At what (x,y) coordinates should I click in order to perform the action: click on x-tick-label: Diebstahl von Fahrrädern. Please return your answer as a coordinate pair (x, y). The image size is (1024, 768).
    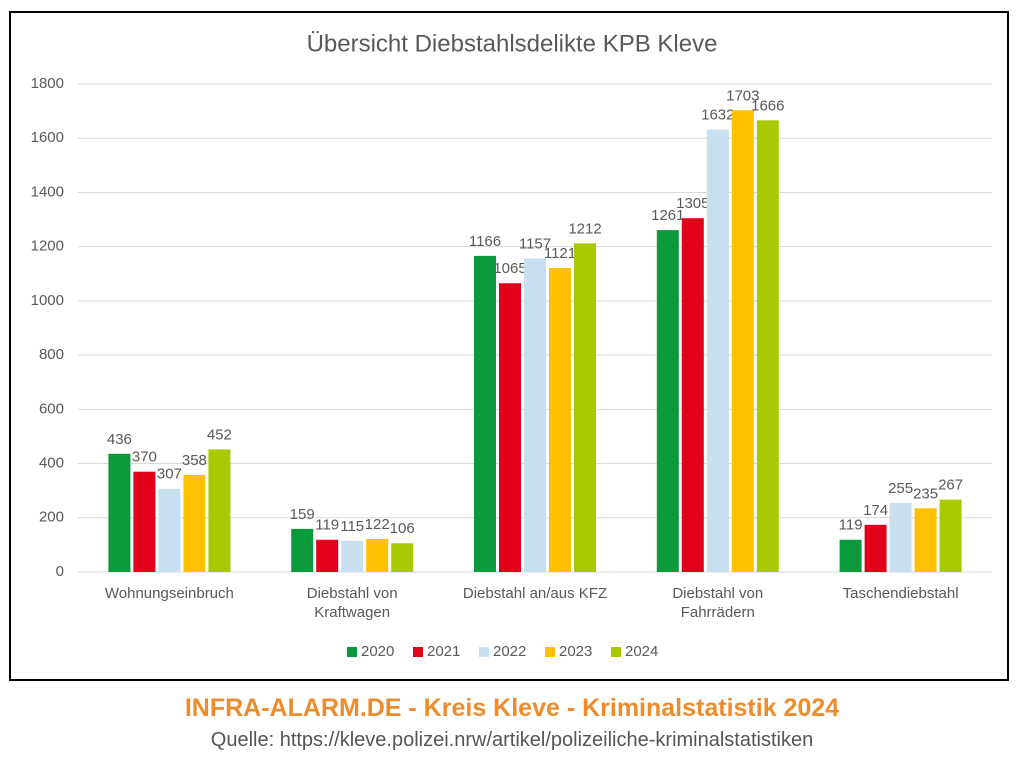
    Looking at the image, I should click on (718, 603).